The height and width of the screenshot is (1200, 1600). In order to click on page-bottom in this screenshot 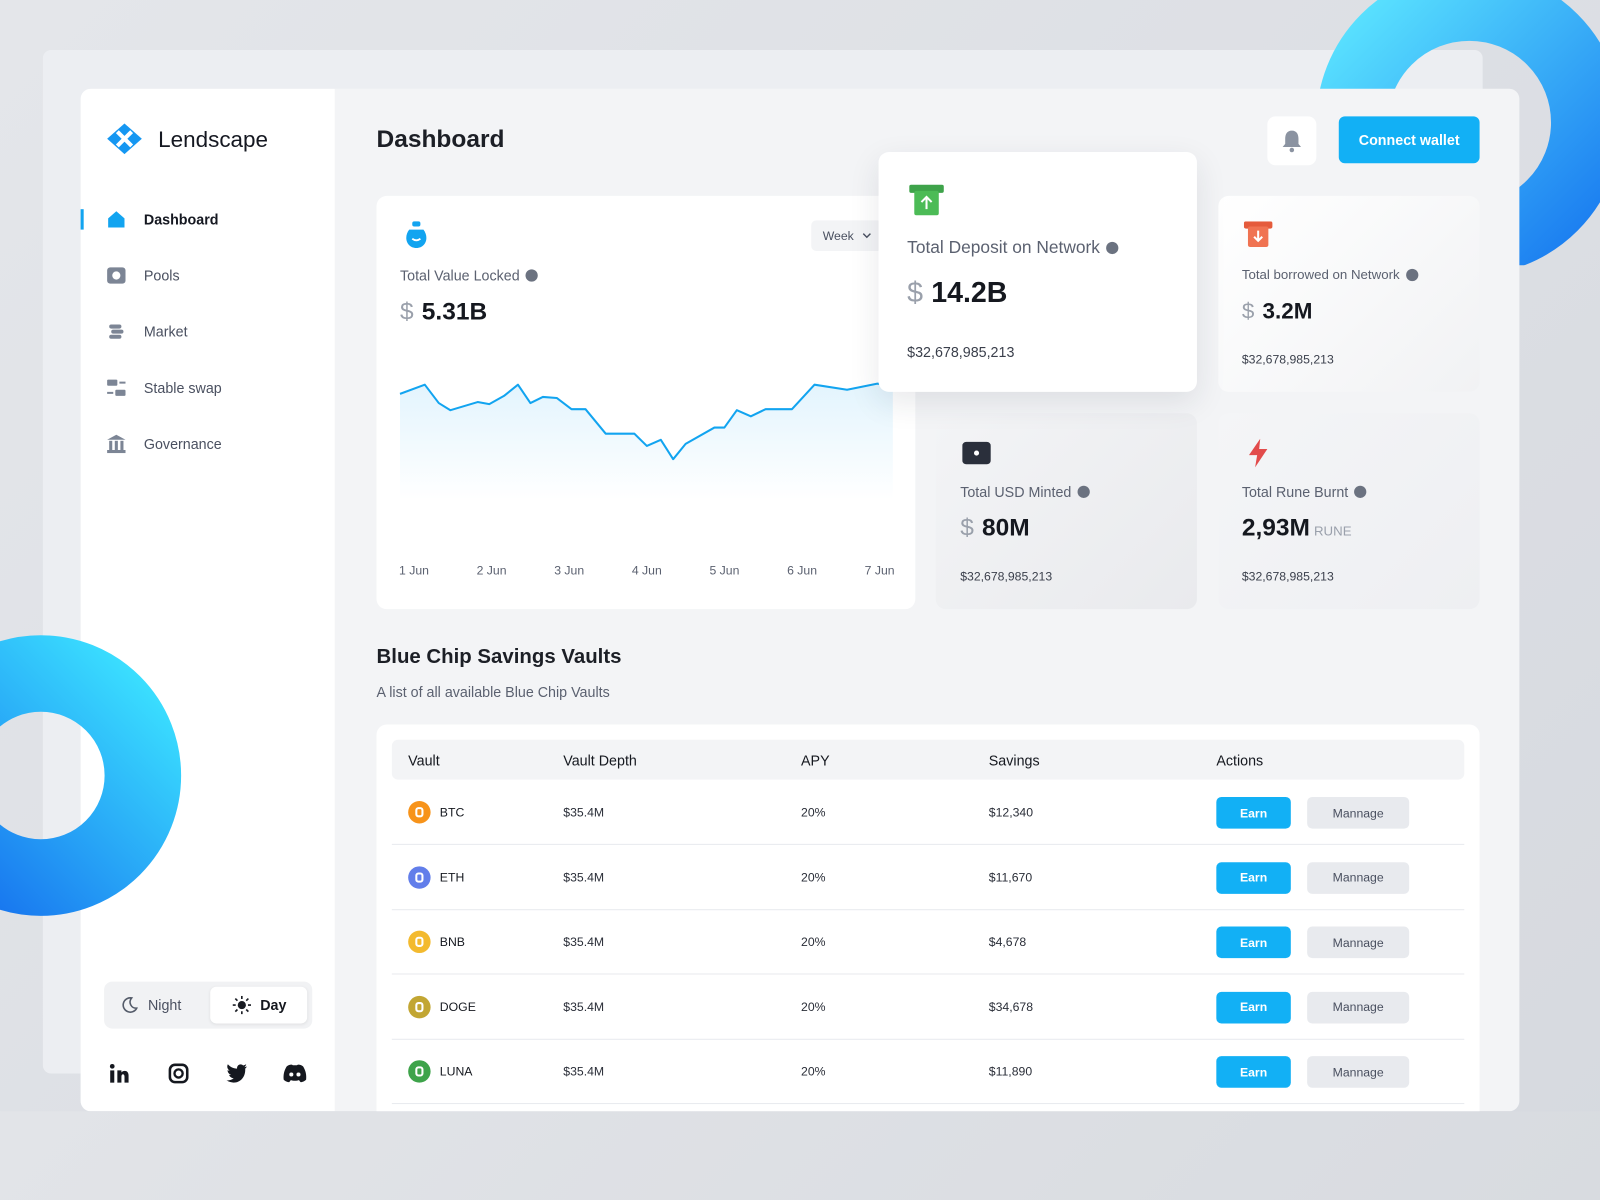, I will do `click(800, 1155)`.